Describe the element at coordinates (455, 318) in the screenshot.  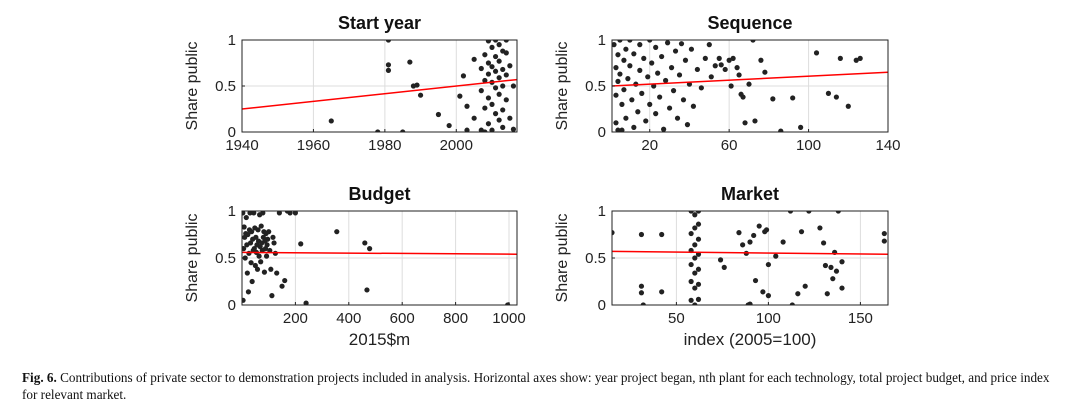
I see `x-tick-label: 800` at that location.